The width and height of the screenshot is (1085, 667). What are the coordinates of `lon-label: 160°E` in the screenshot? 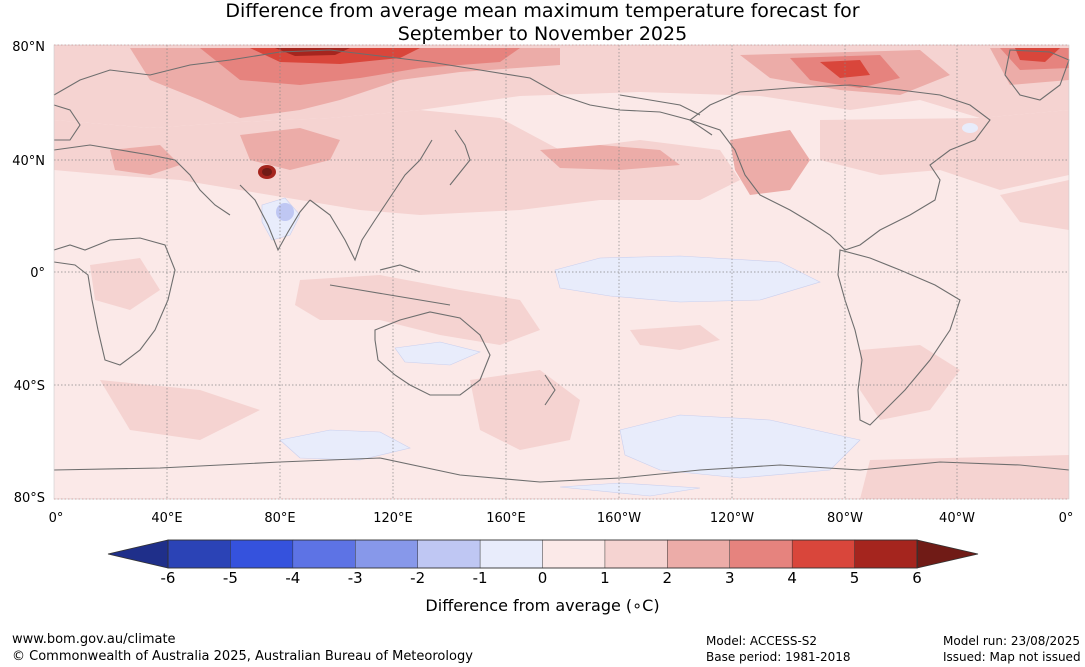 It's located at (506, 518).